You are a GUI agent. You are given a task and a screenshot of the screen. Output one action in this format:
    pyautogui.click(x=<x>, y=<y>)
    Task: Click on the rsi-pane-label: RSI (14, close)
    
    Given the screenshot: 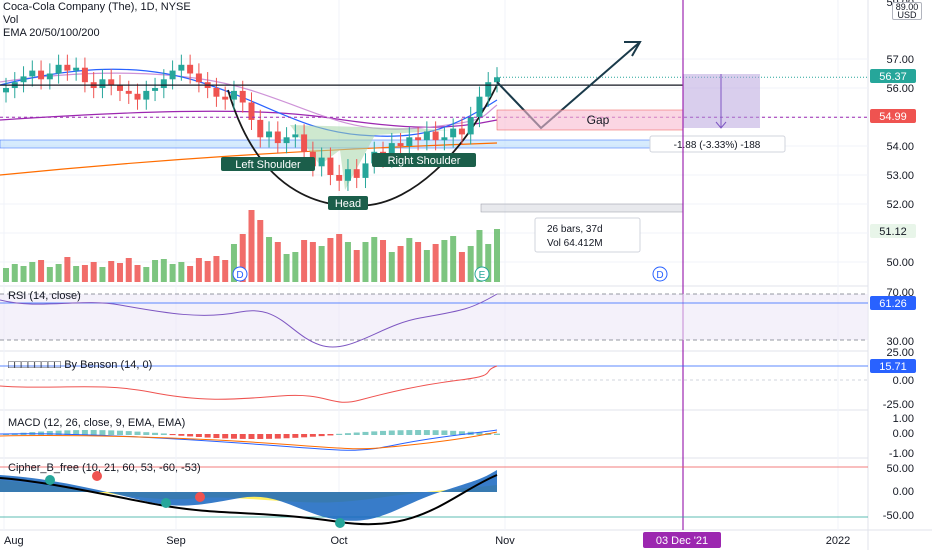 What is the action you would take?
    pyautogui.click(x=44, y=296)
    